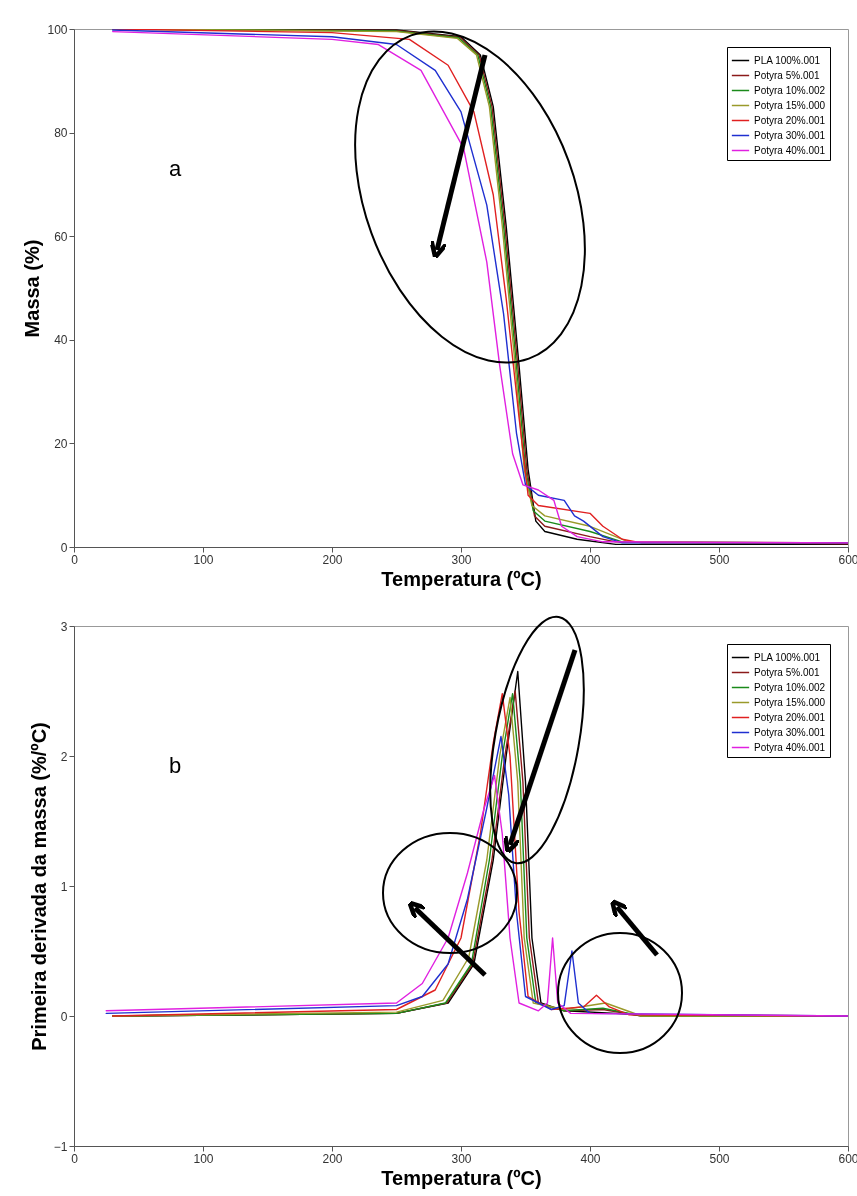  Describe the element at coordinates (61, 443) in the screenshot. I see `y-tick-label: 20` at that location.